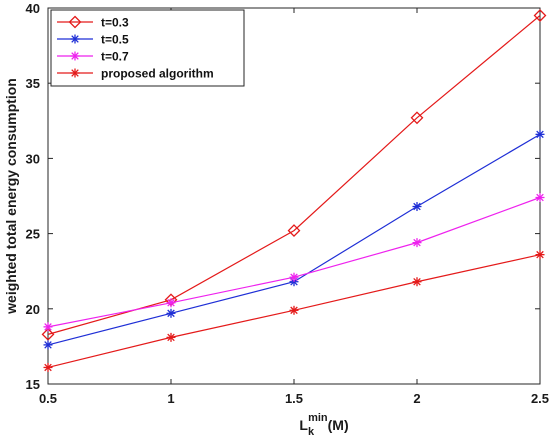  What do you see at coordinates (33, 8) in the screenshot?
I see `y-tick-label: 40` at bounding box center [33, 8].